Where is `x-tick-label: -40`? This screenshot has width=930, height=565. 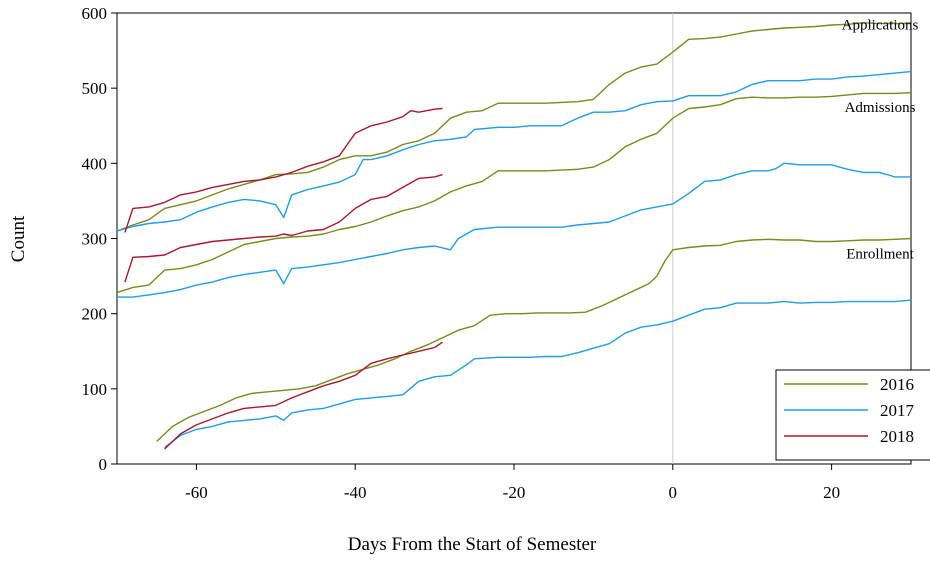
x-tick-label: -40 is located at coordinates (355, 492).